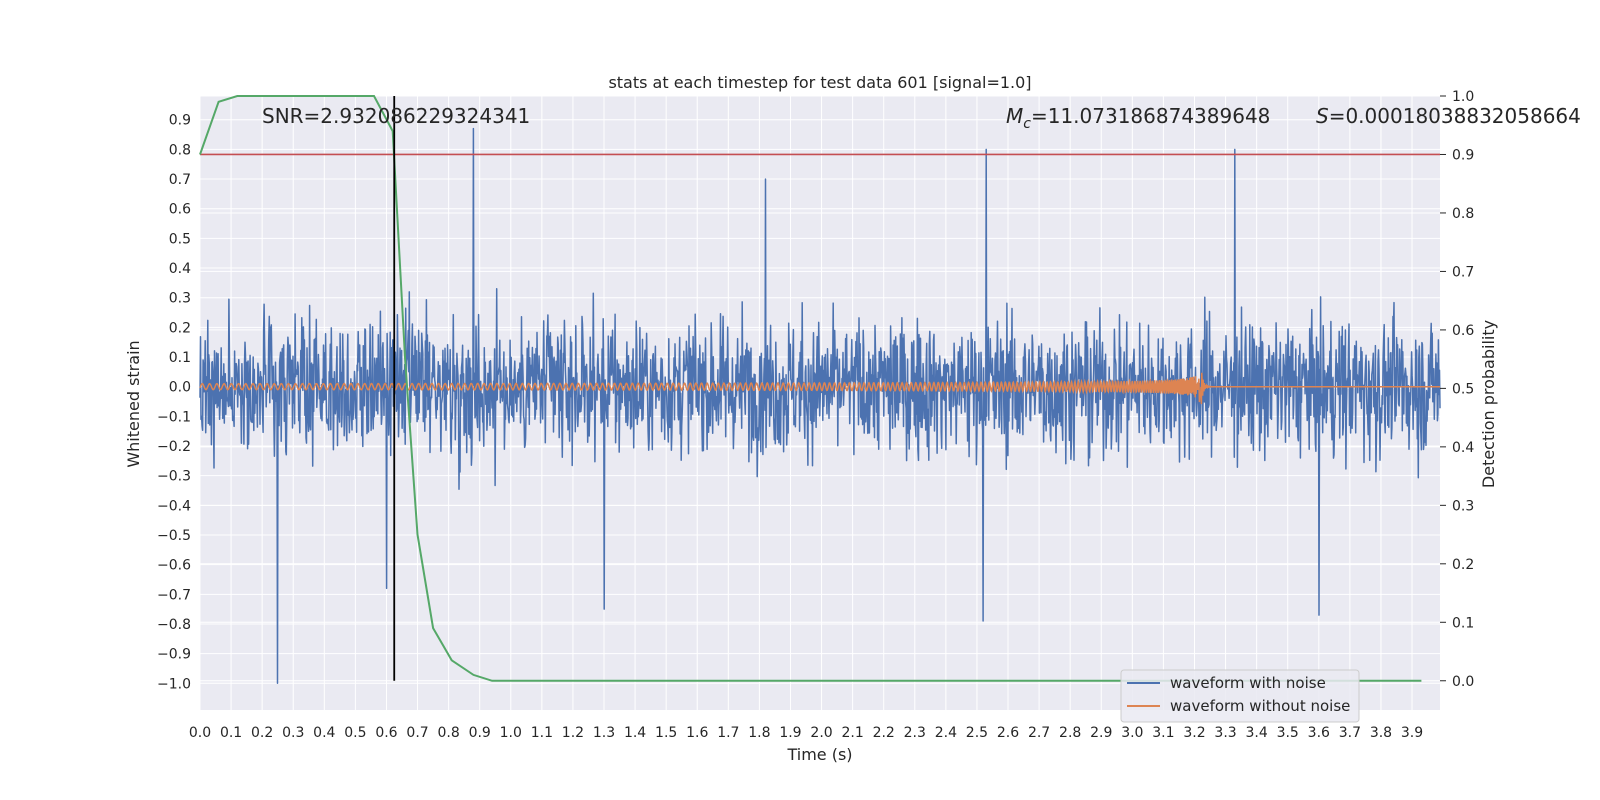 This screenshot has width=1600, height=800. I want to click on y2-tick-label: 0.5, so click(1463, 389).